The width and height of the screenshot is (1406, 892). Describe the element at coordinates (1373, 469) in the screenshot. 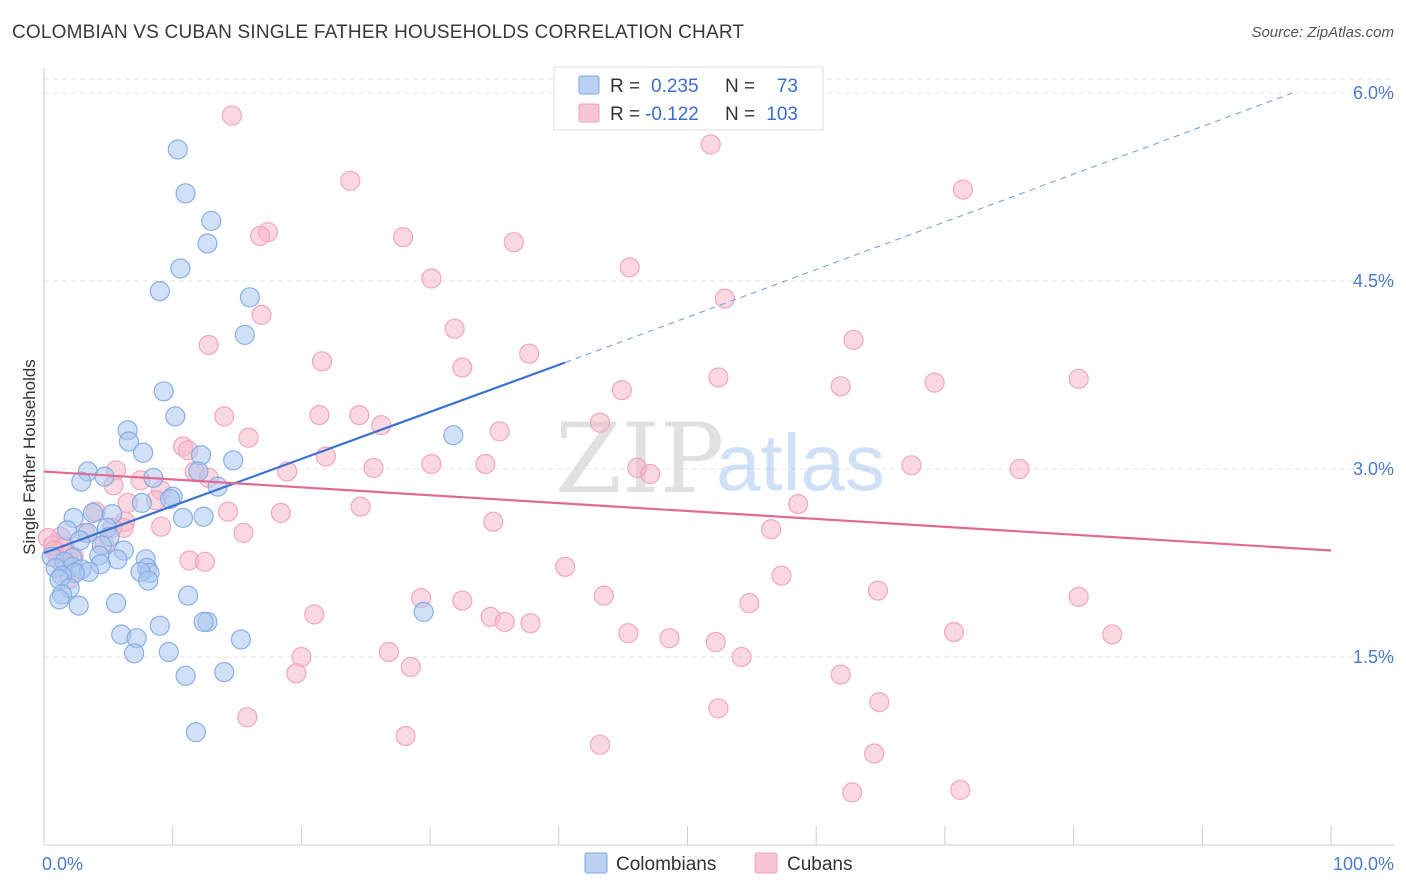

I see `y-tick-label: 3.0%` at that location.